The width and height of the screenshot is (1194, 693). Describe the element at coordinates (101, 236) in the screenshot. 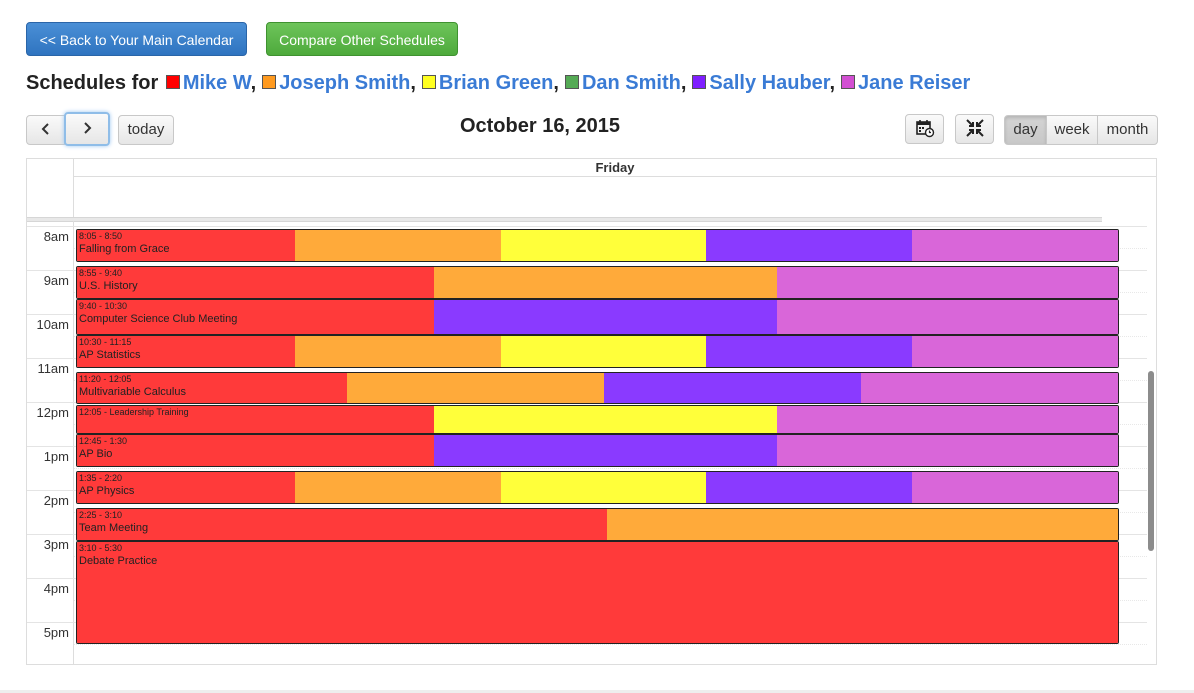

I see `event-time: 8:05 - 8:50` at that location.